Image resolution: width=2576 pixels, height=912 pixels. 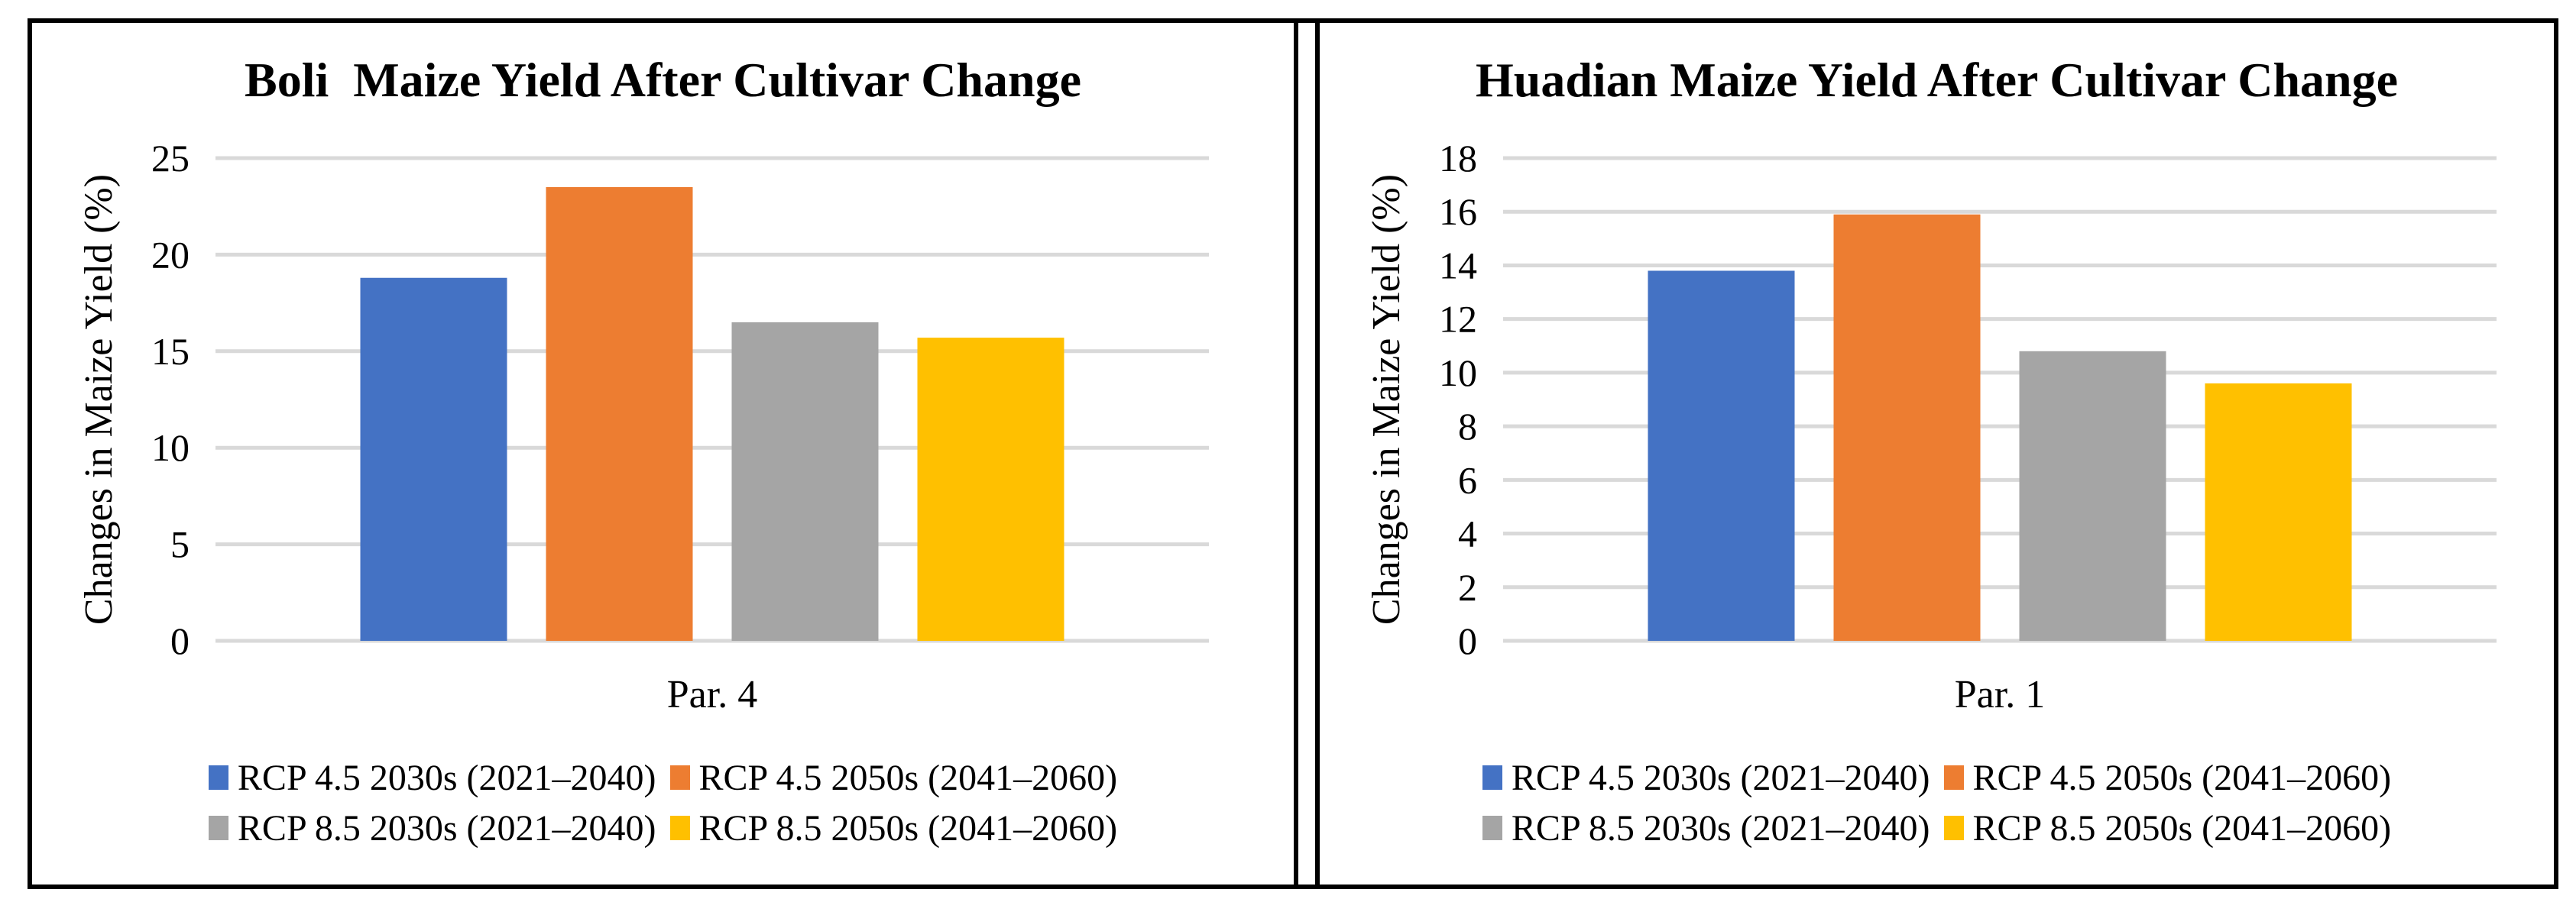 What do you see at coordinates (180, 544) in the screenshot?
I see `y-tick-label: 5` at bounding box center [180, 544].